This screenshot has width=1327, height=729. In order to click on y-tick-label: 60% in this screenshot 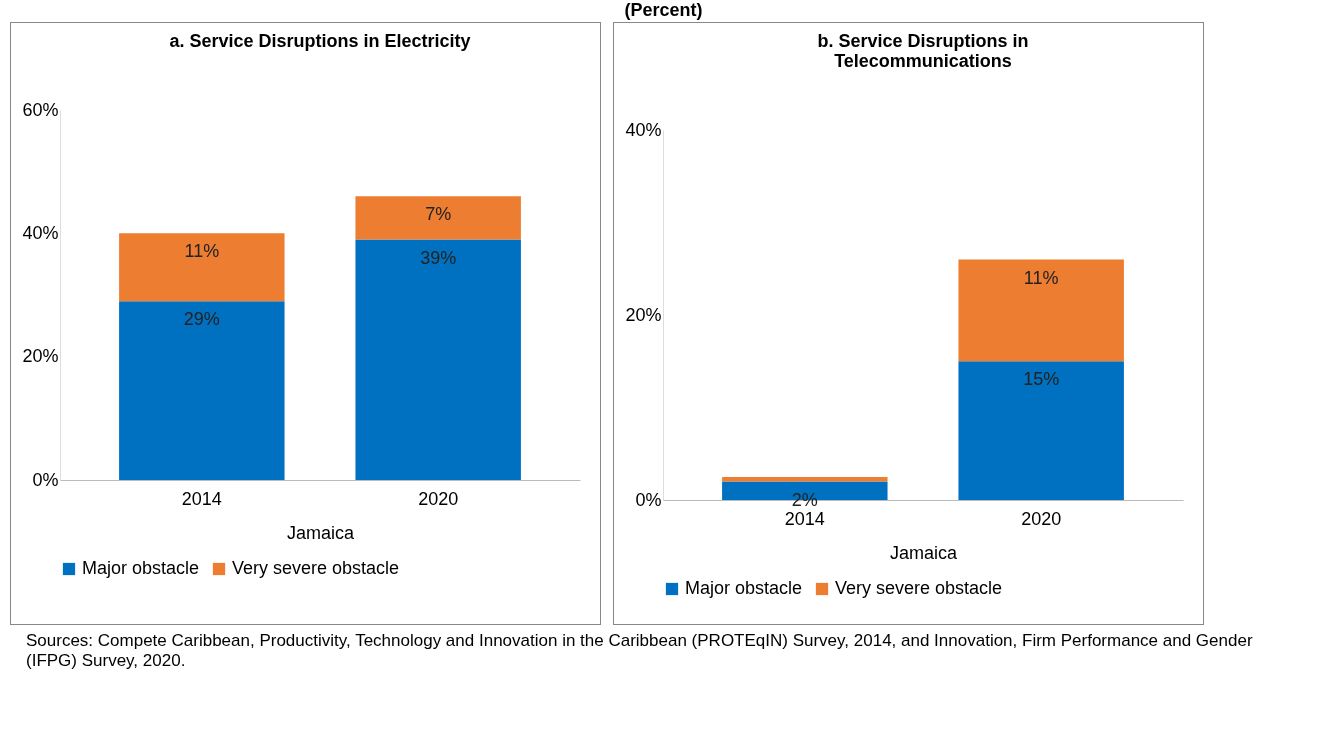, I will do `click(40, 109)`.